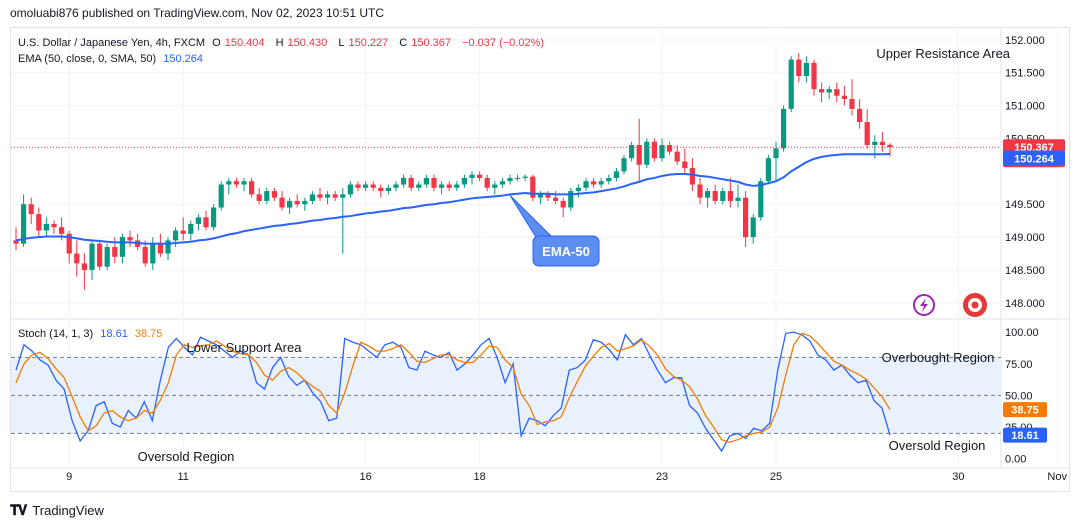 This screenshot has height=528, width=1080. What do you see at coordinates (92, 334) in the screenshot?
I see `stoch-legend: Stoch (14, 1, 3) 18.61 38.75` at bounding box center [92, 334].